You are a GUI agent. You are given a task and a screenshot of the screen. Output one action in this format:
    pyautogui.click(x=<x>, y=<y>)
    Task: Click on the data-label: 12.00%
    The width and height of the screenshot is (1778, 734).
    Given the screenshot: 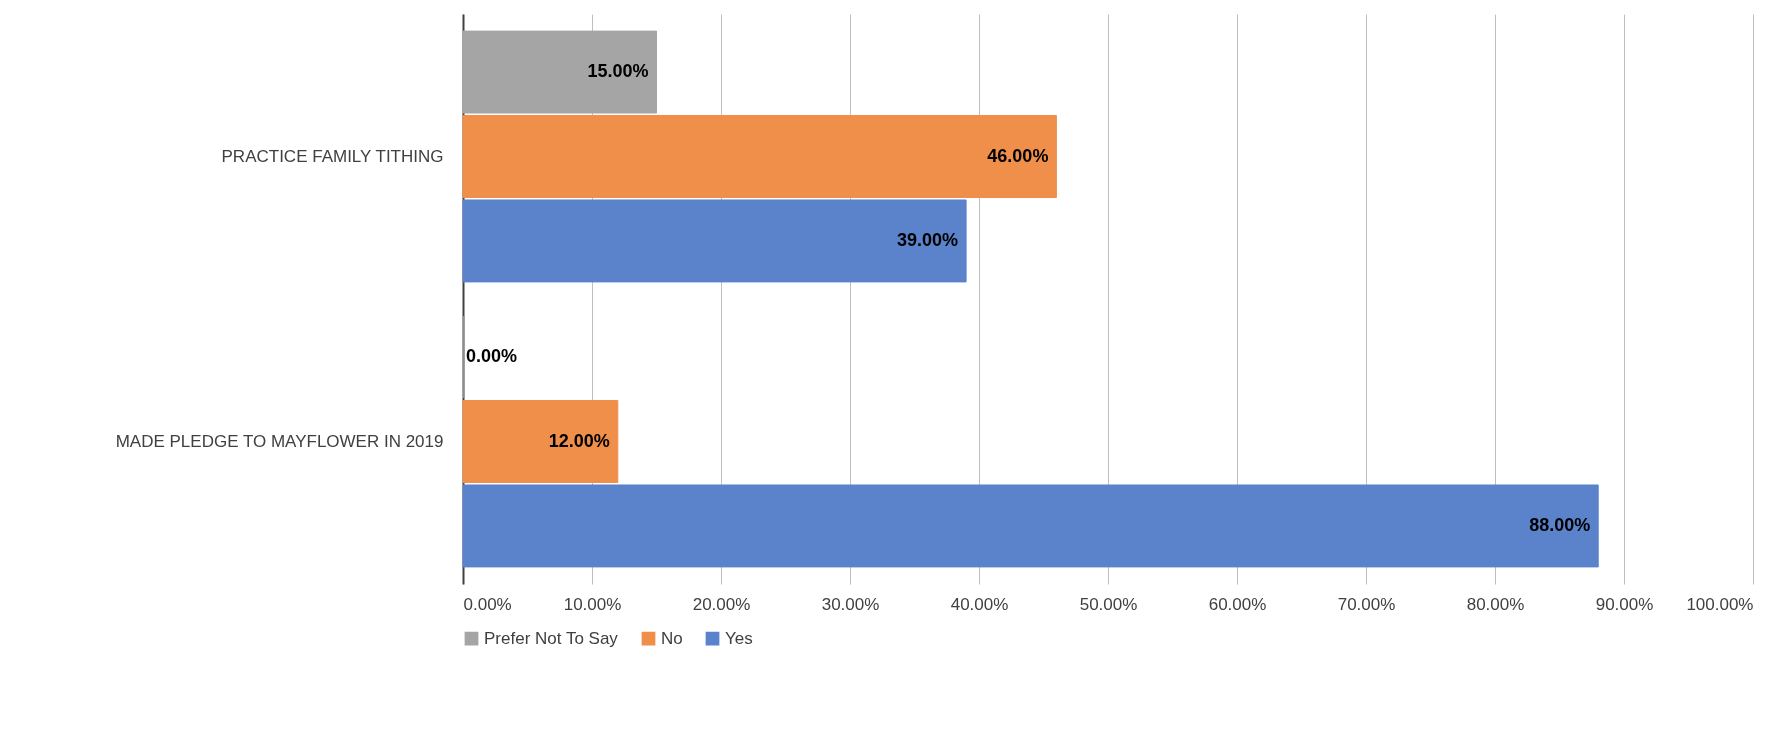 What is the action you would take?
    pyautogui.click(x=579, y=440)
    